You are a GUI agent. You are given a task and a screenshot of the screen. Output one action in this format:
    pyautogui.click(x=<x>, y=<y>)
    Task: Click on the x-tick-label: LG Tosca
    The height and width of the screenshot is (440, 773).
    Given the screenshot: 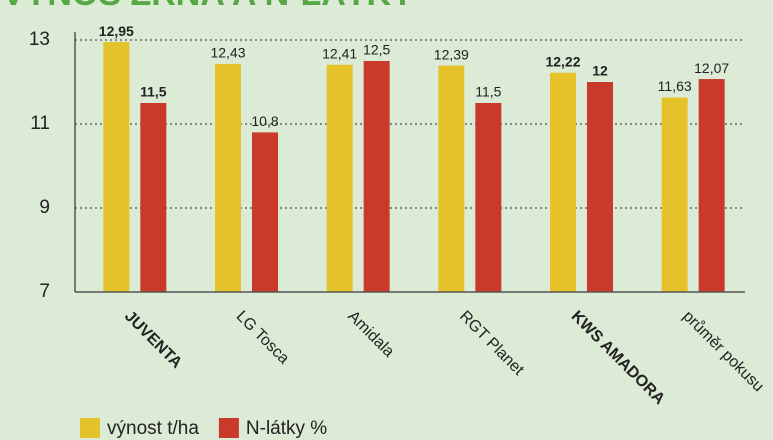 What is the action you would take?
    pyautogui.click(x=263, y=338)
    